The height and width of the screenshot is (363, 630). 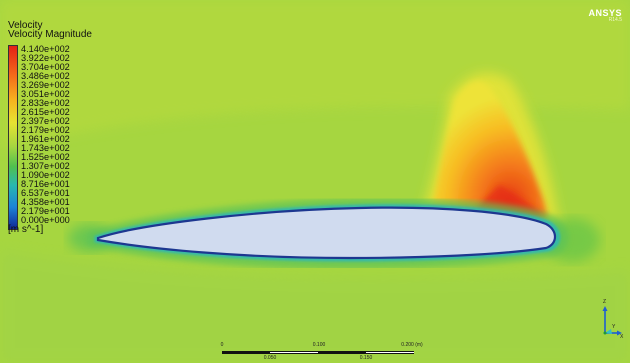 What do you see at coordinates (45, 139) in the screenshot?
I see `legend-tick: 1.961e+002` at bounding box center [45, 139].